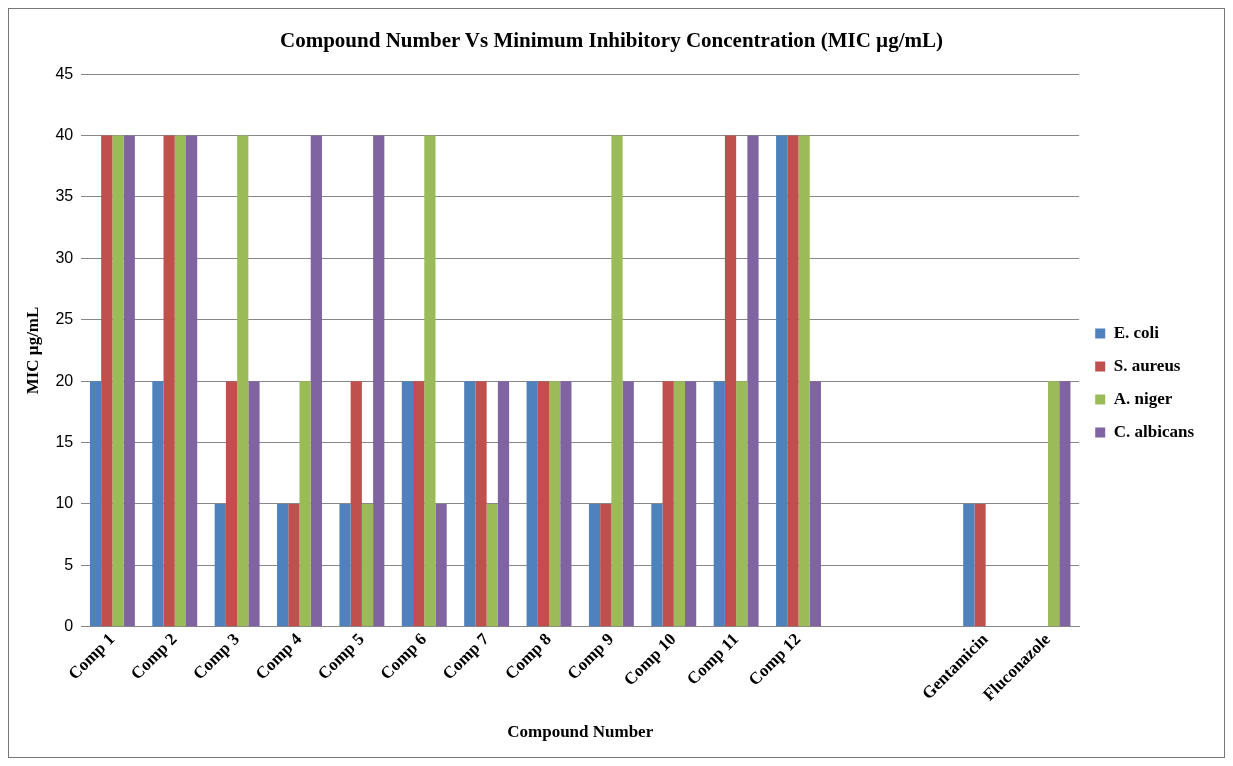 Image resolution: width=1233 pixels, height=766 pixels. I want to click on y-tick-label: 25, so click(64, 319).